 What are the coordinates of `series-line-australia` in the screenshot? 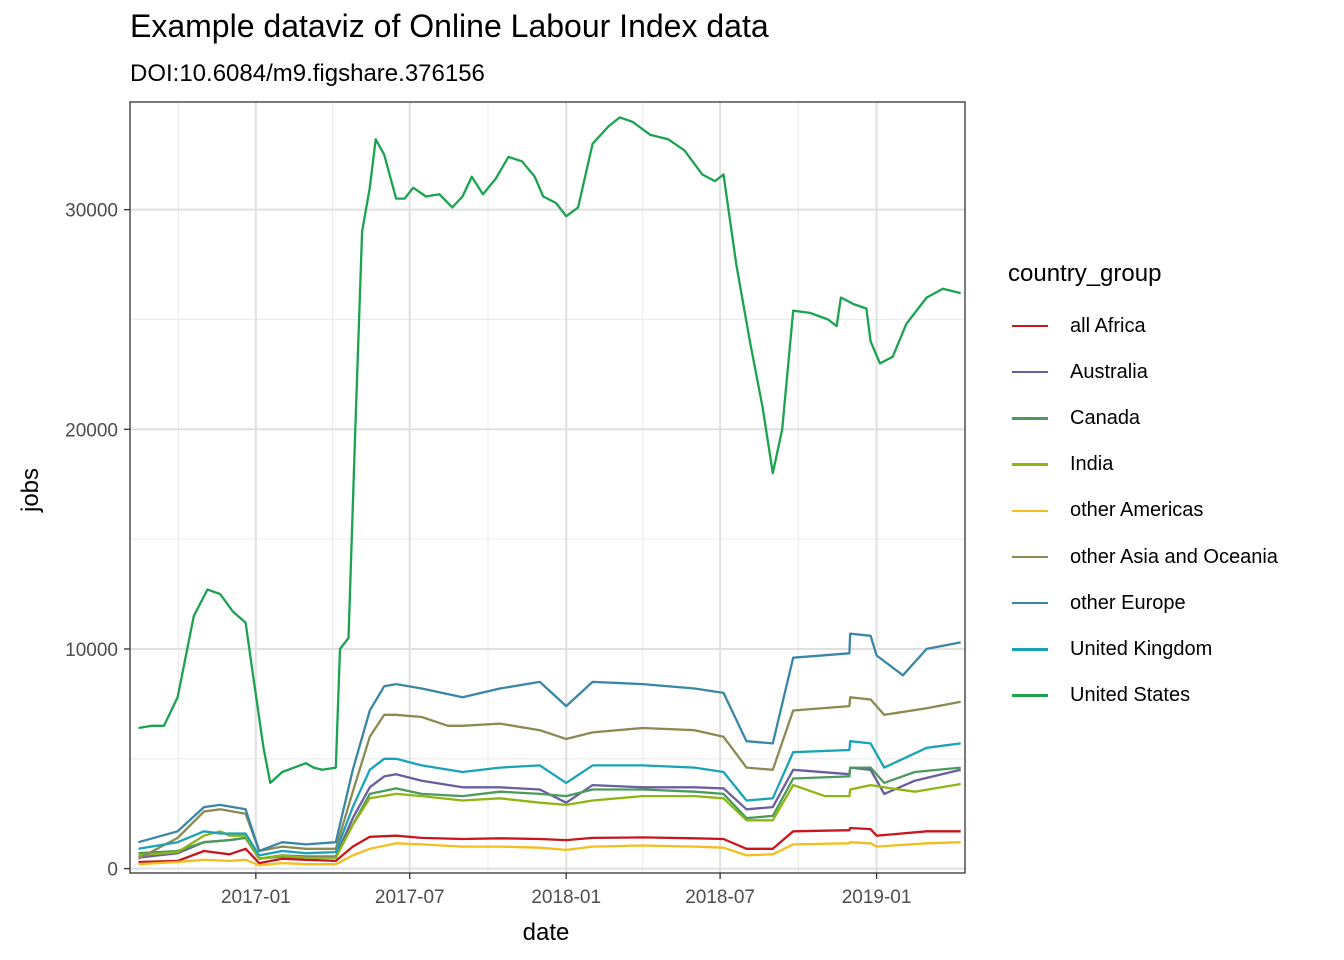 It's located at (549, 813).